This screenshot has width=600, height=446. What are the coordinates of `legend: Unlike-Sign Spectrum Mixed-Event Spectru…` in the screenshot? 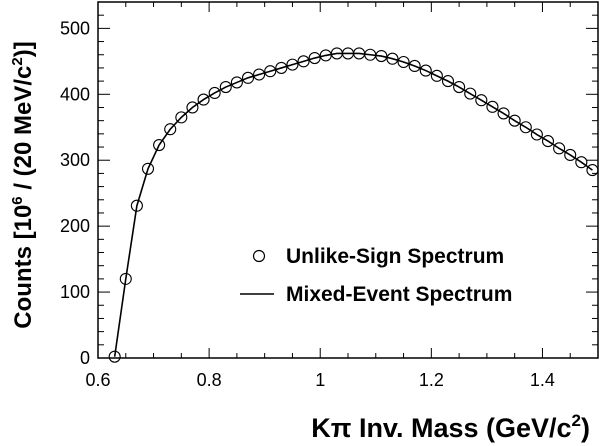 It's located at (376, 275).